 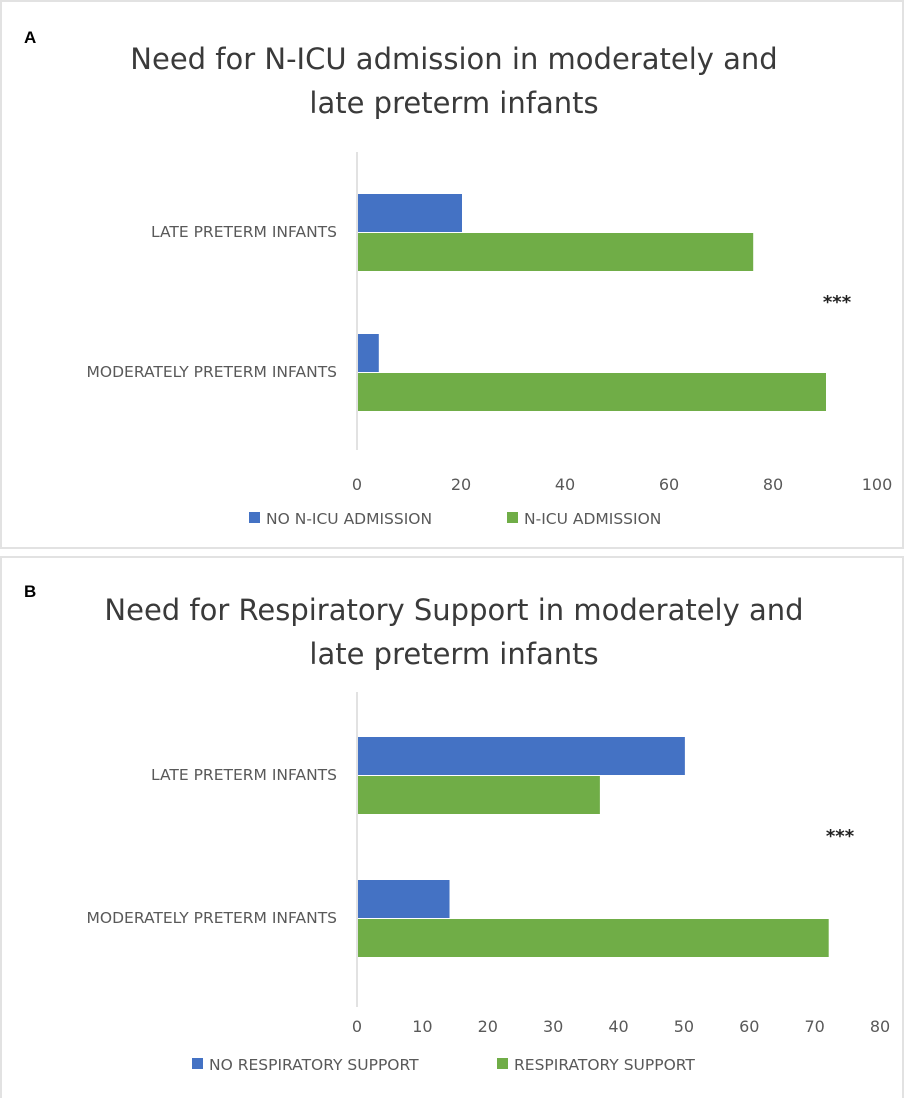 I want to click on legend-label: NO N-ICU ADMISSION, so click(x=349, y=519).